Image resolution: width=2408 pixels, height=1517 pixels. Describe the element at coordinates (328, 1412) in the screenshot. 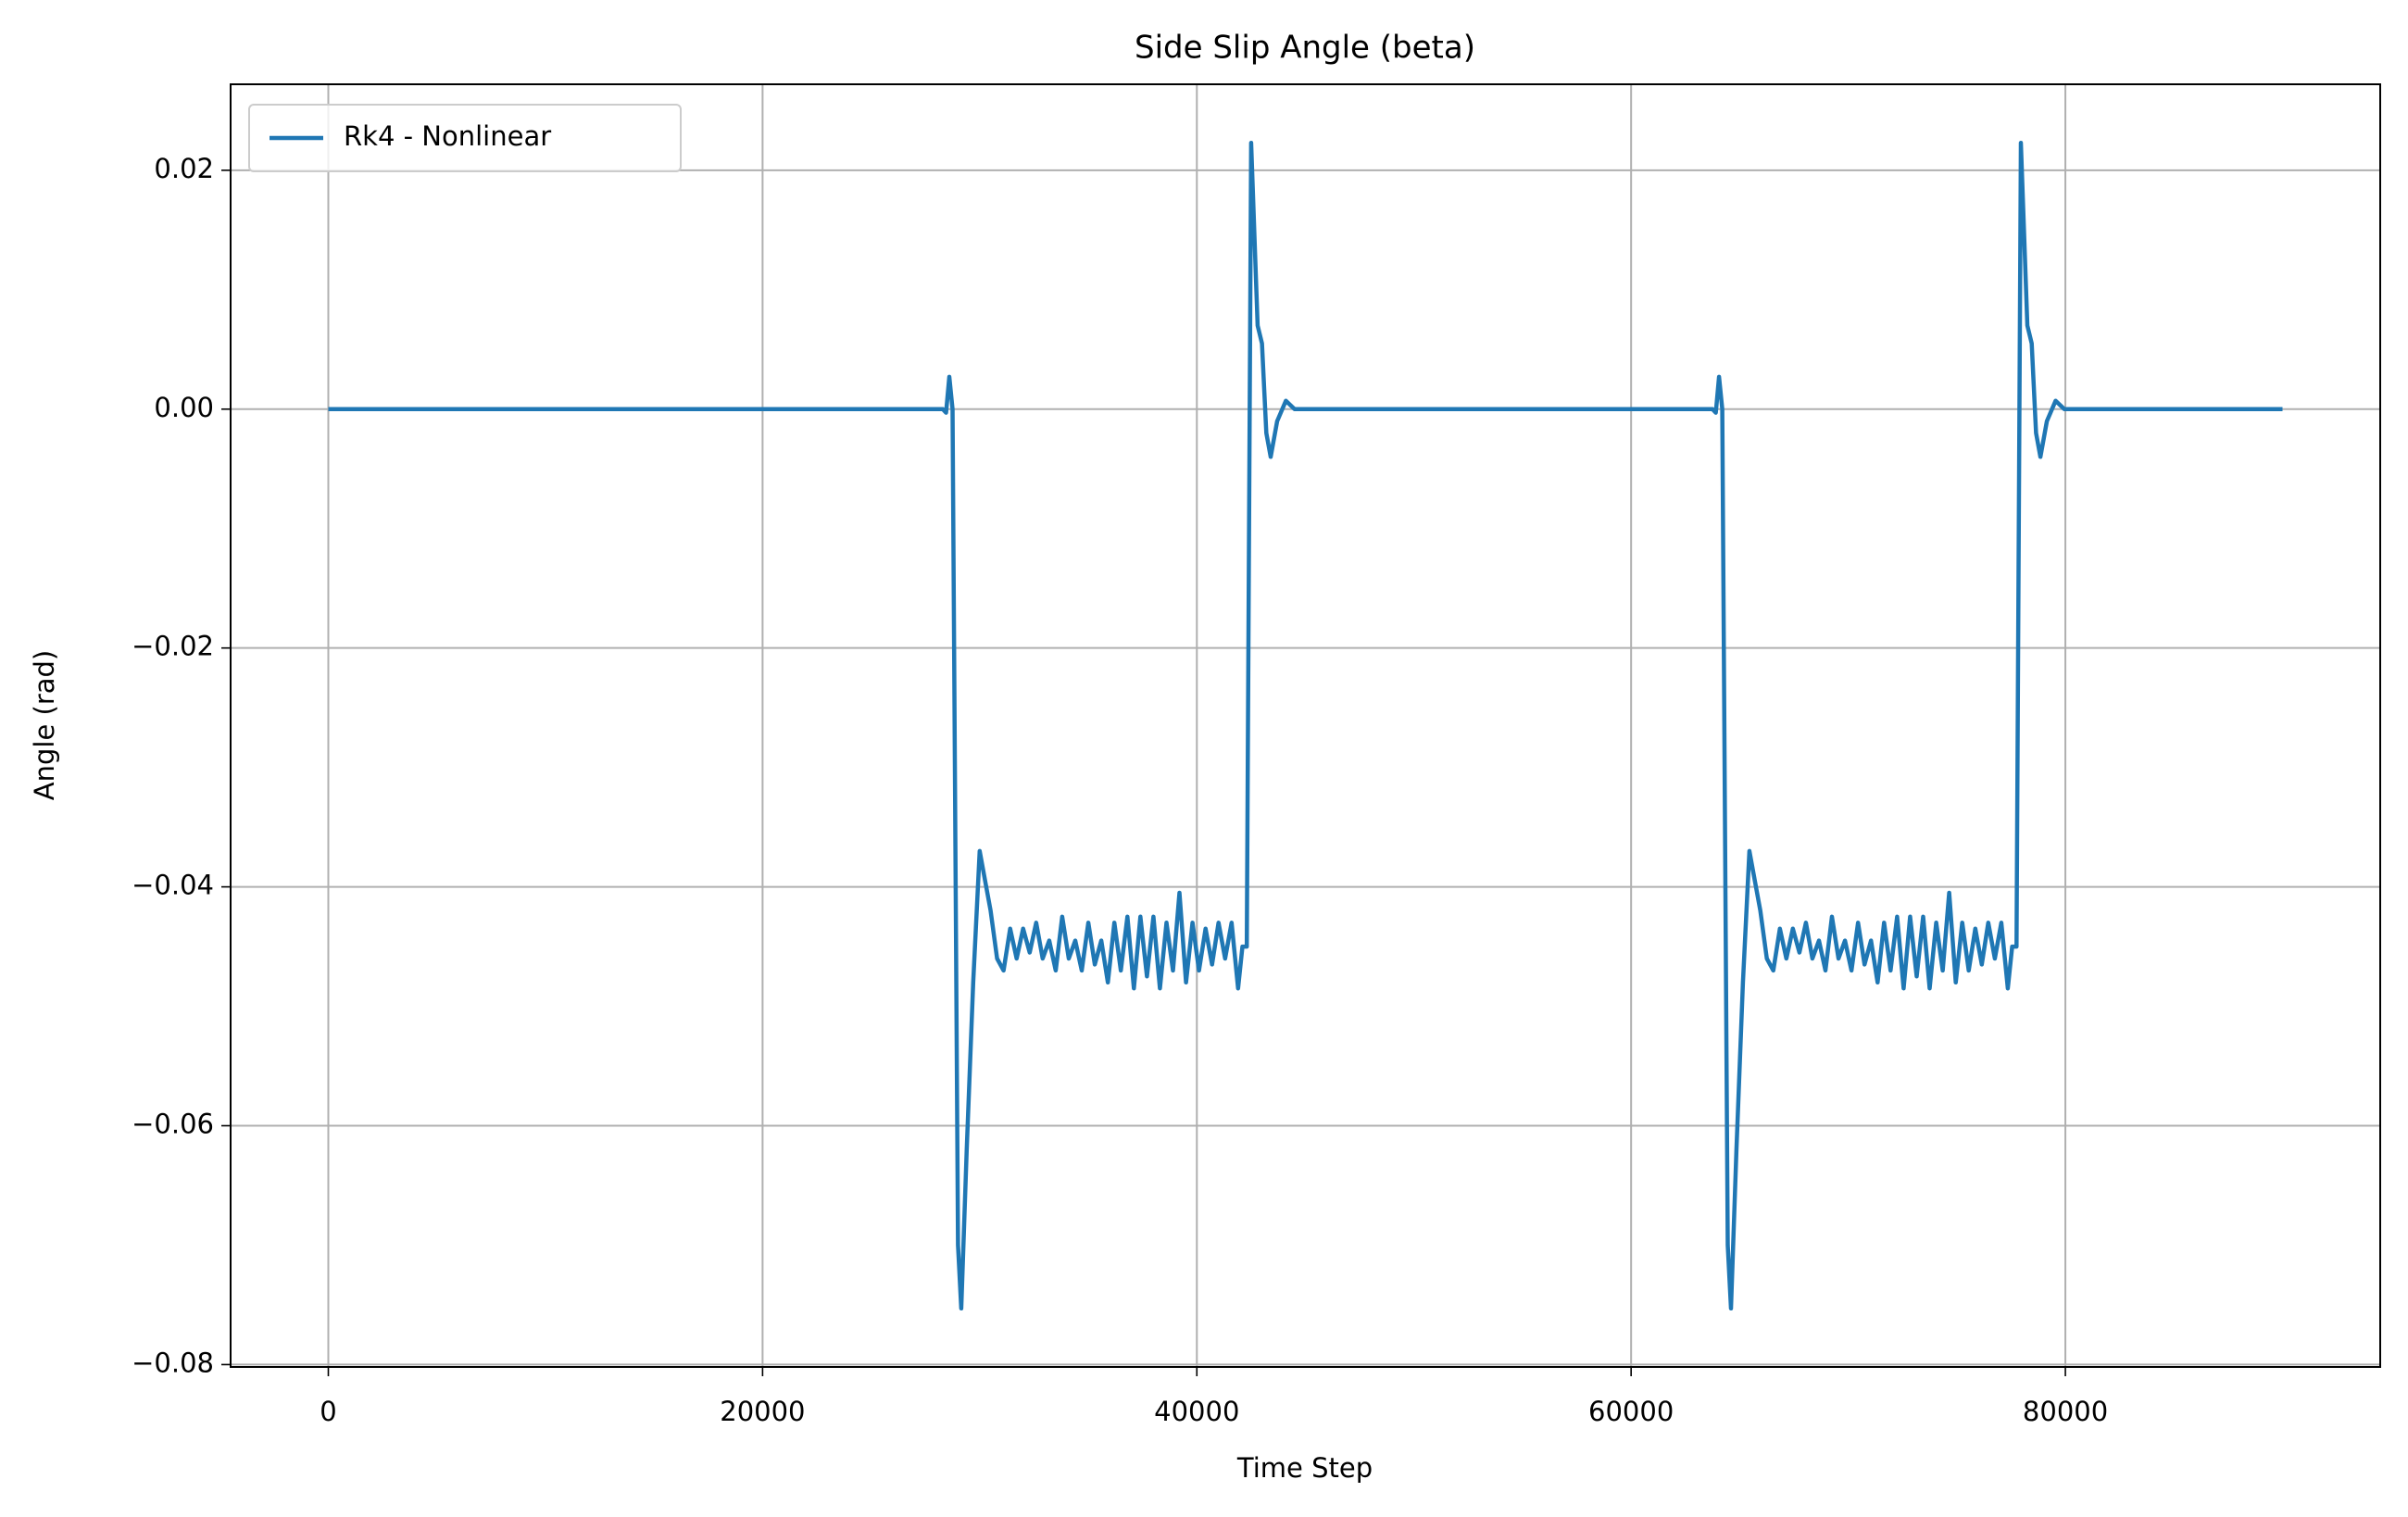

I see `x-tick-label: 0` at that location.